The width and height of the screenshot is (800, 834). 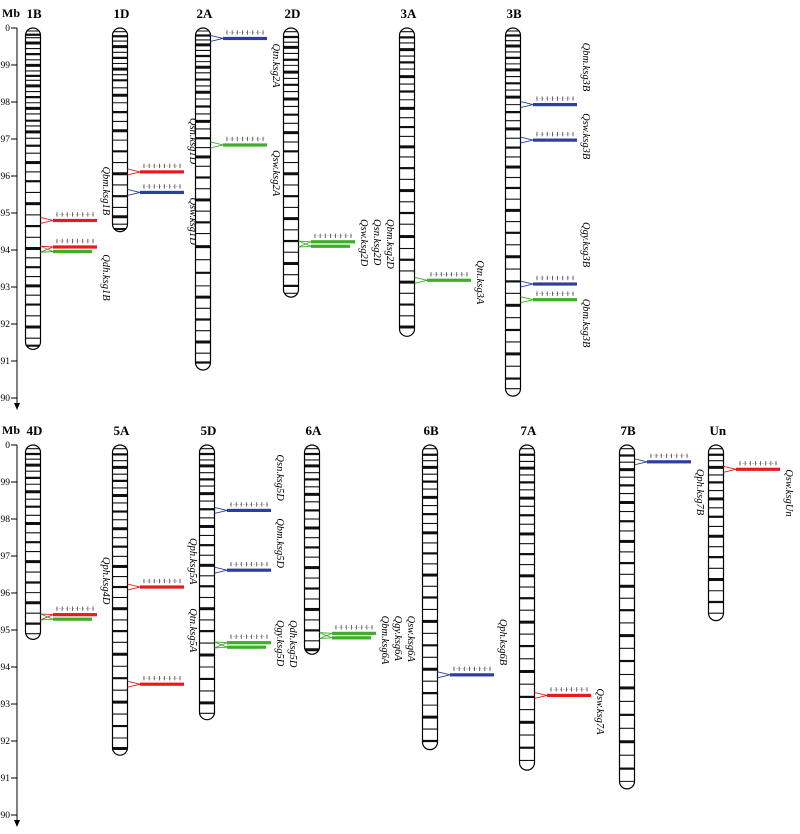 What do you see at coordinates (75, 195) in the screenshot?
I see `qtl-Qbm.ksg1B: Qbm.ksg1B` at bounding box center [75, 195].